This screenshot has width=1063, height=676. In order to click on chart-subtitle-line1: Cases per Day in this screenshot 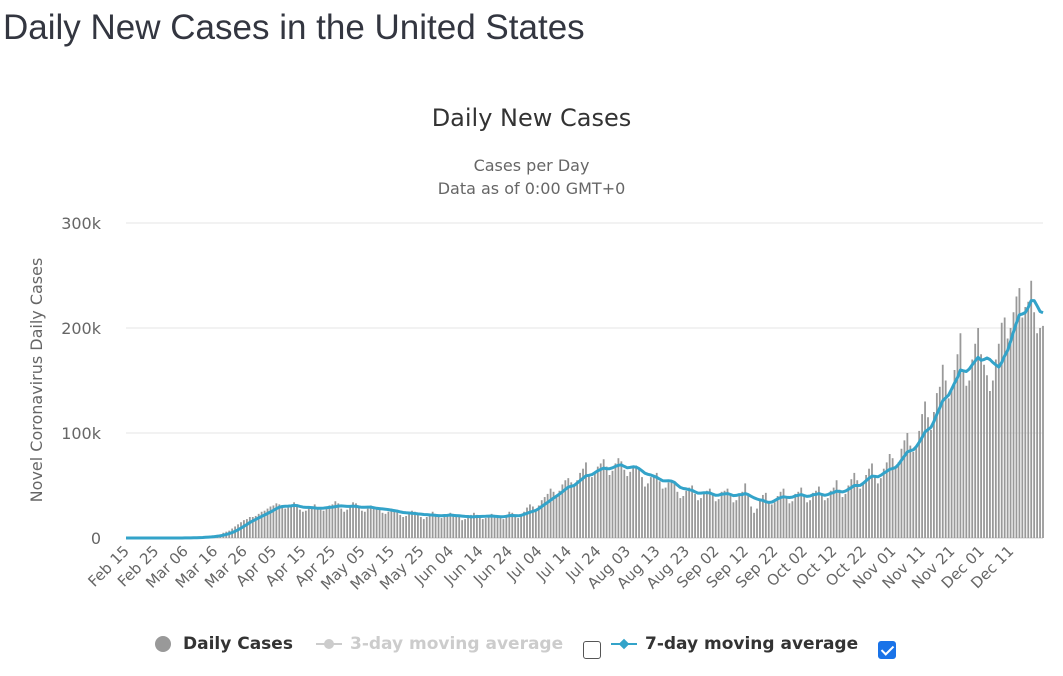, I will do `click(531, 165)`.